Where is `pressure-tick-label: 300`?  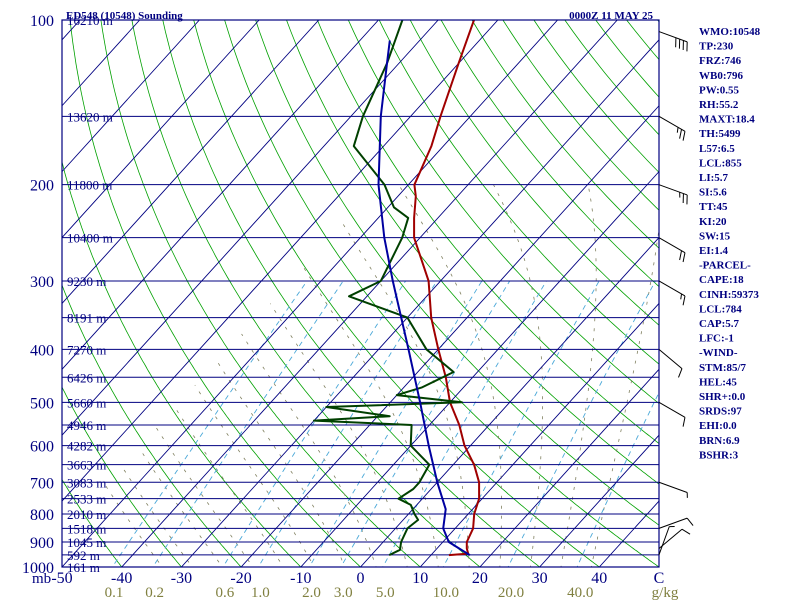 pressure-tick-label: 300 is located at coordinates (42, 282).